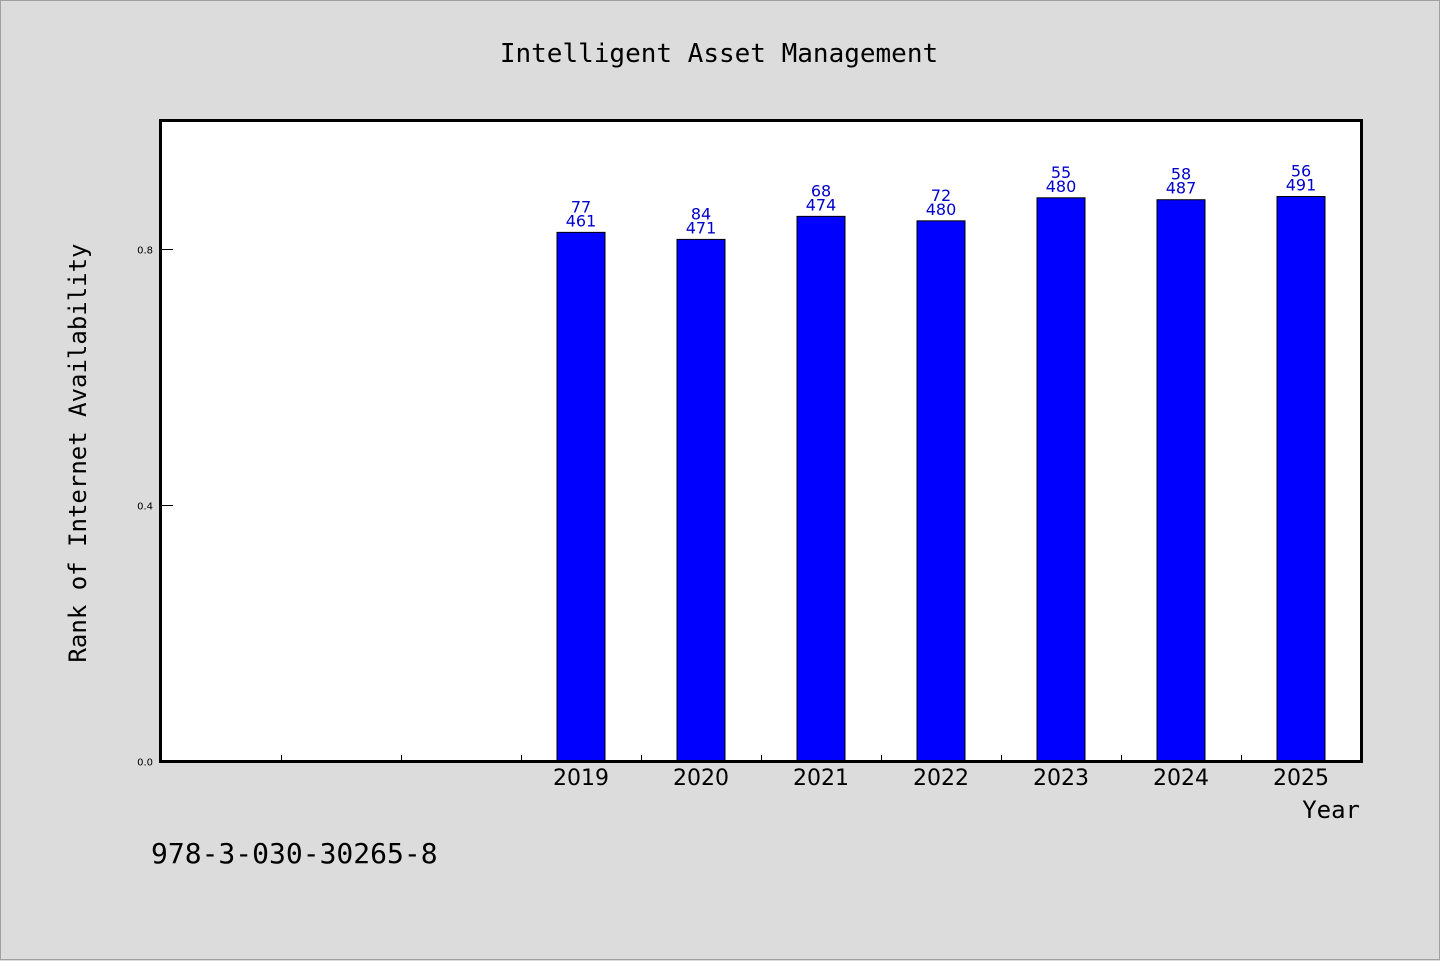 Image resolution: width=1440 pixels, height=961 pixels. Describe the element at coordinates (581, 778) in the screenshot. I see `x-tick-label: 2019` at that location.